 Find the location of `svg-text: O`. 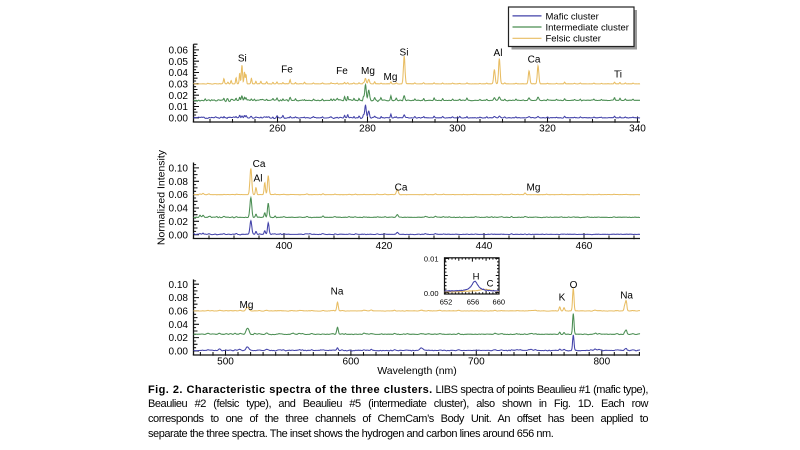

svg-text: O is located at coordinates (574, 285).